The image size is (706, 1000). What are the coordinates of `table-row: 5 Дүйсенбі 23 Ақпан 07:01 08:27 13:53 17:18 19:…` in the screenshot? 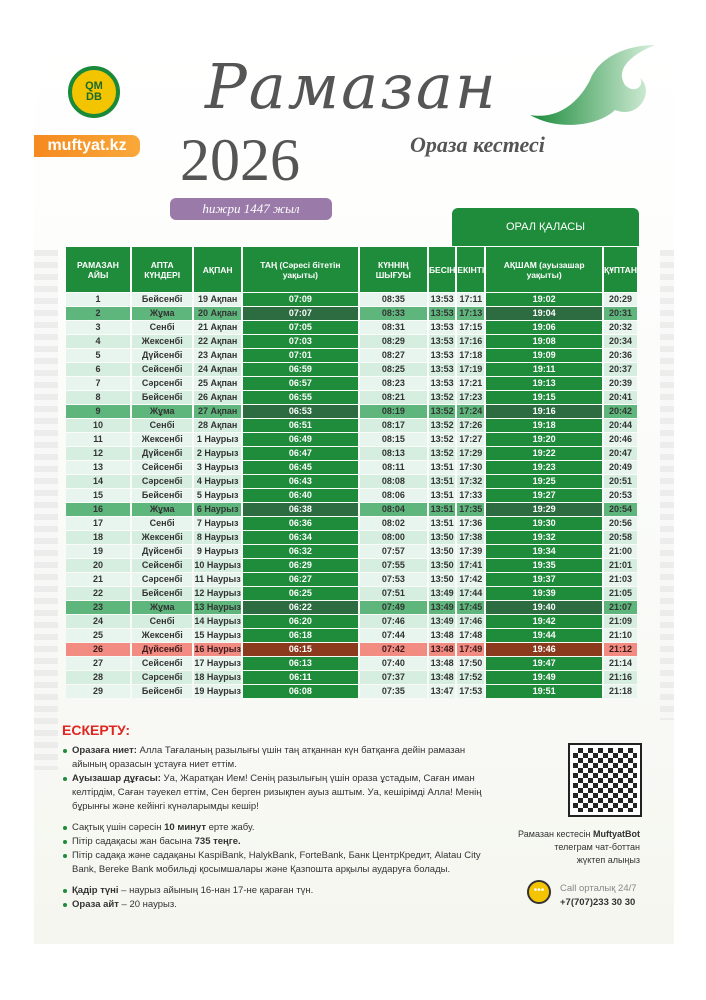 It's located at (351, 355).